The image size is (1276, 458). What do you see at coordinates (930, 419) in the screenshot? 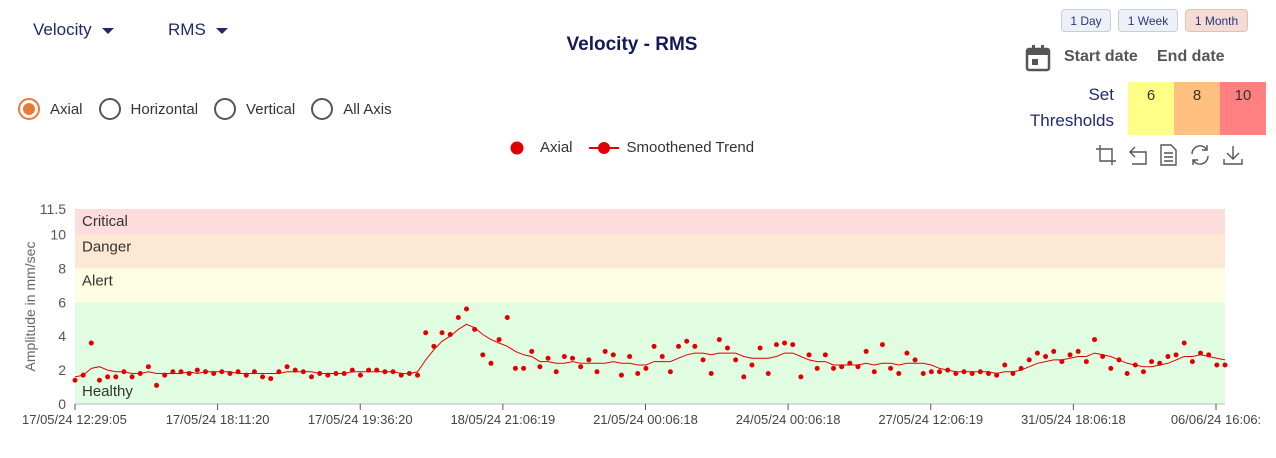
I see `x-tick-label: 27/05/24 12:06:19` at bounding box center [930, 419].